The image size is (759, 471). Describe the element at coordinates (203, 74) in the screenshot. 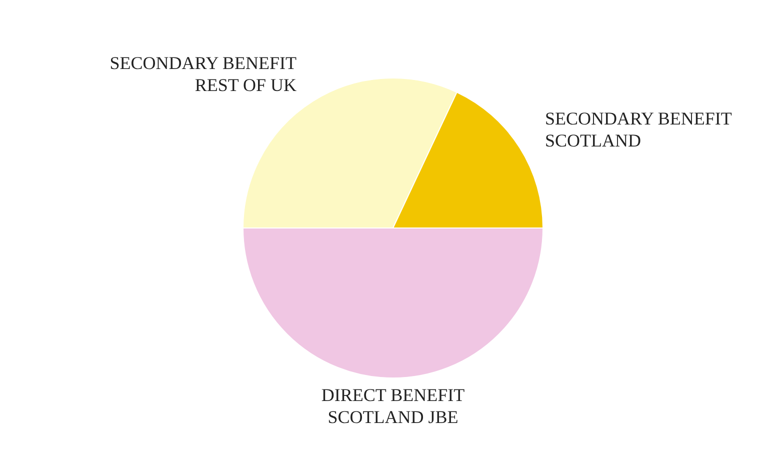

I see `slice-label: SECONDARY BENEFIT REST OF UK` at that location.